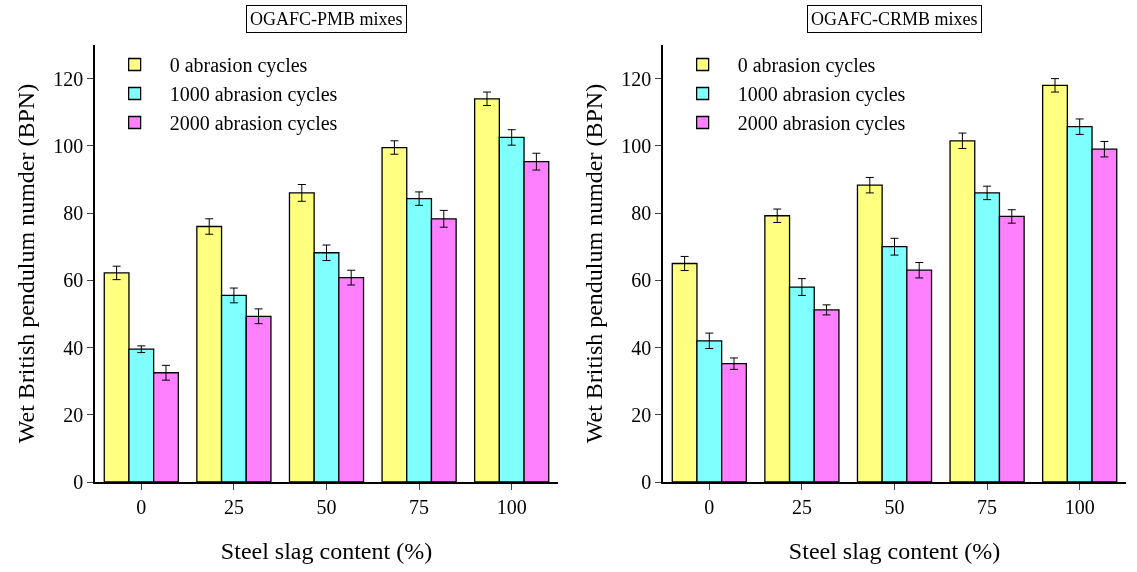  Describe the element at coordinates (326, 19) in the screenshot. I see `chart-title: OGAFC-PMB mixes` at that location.